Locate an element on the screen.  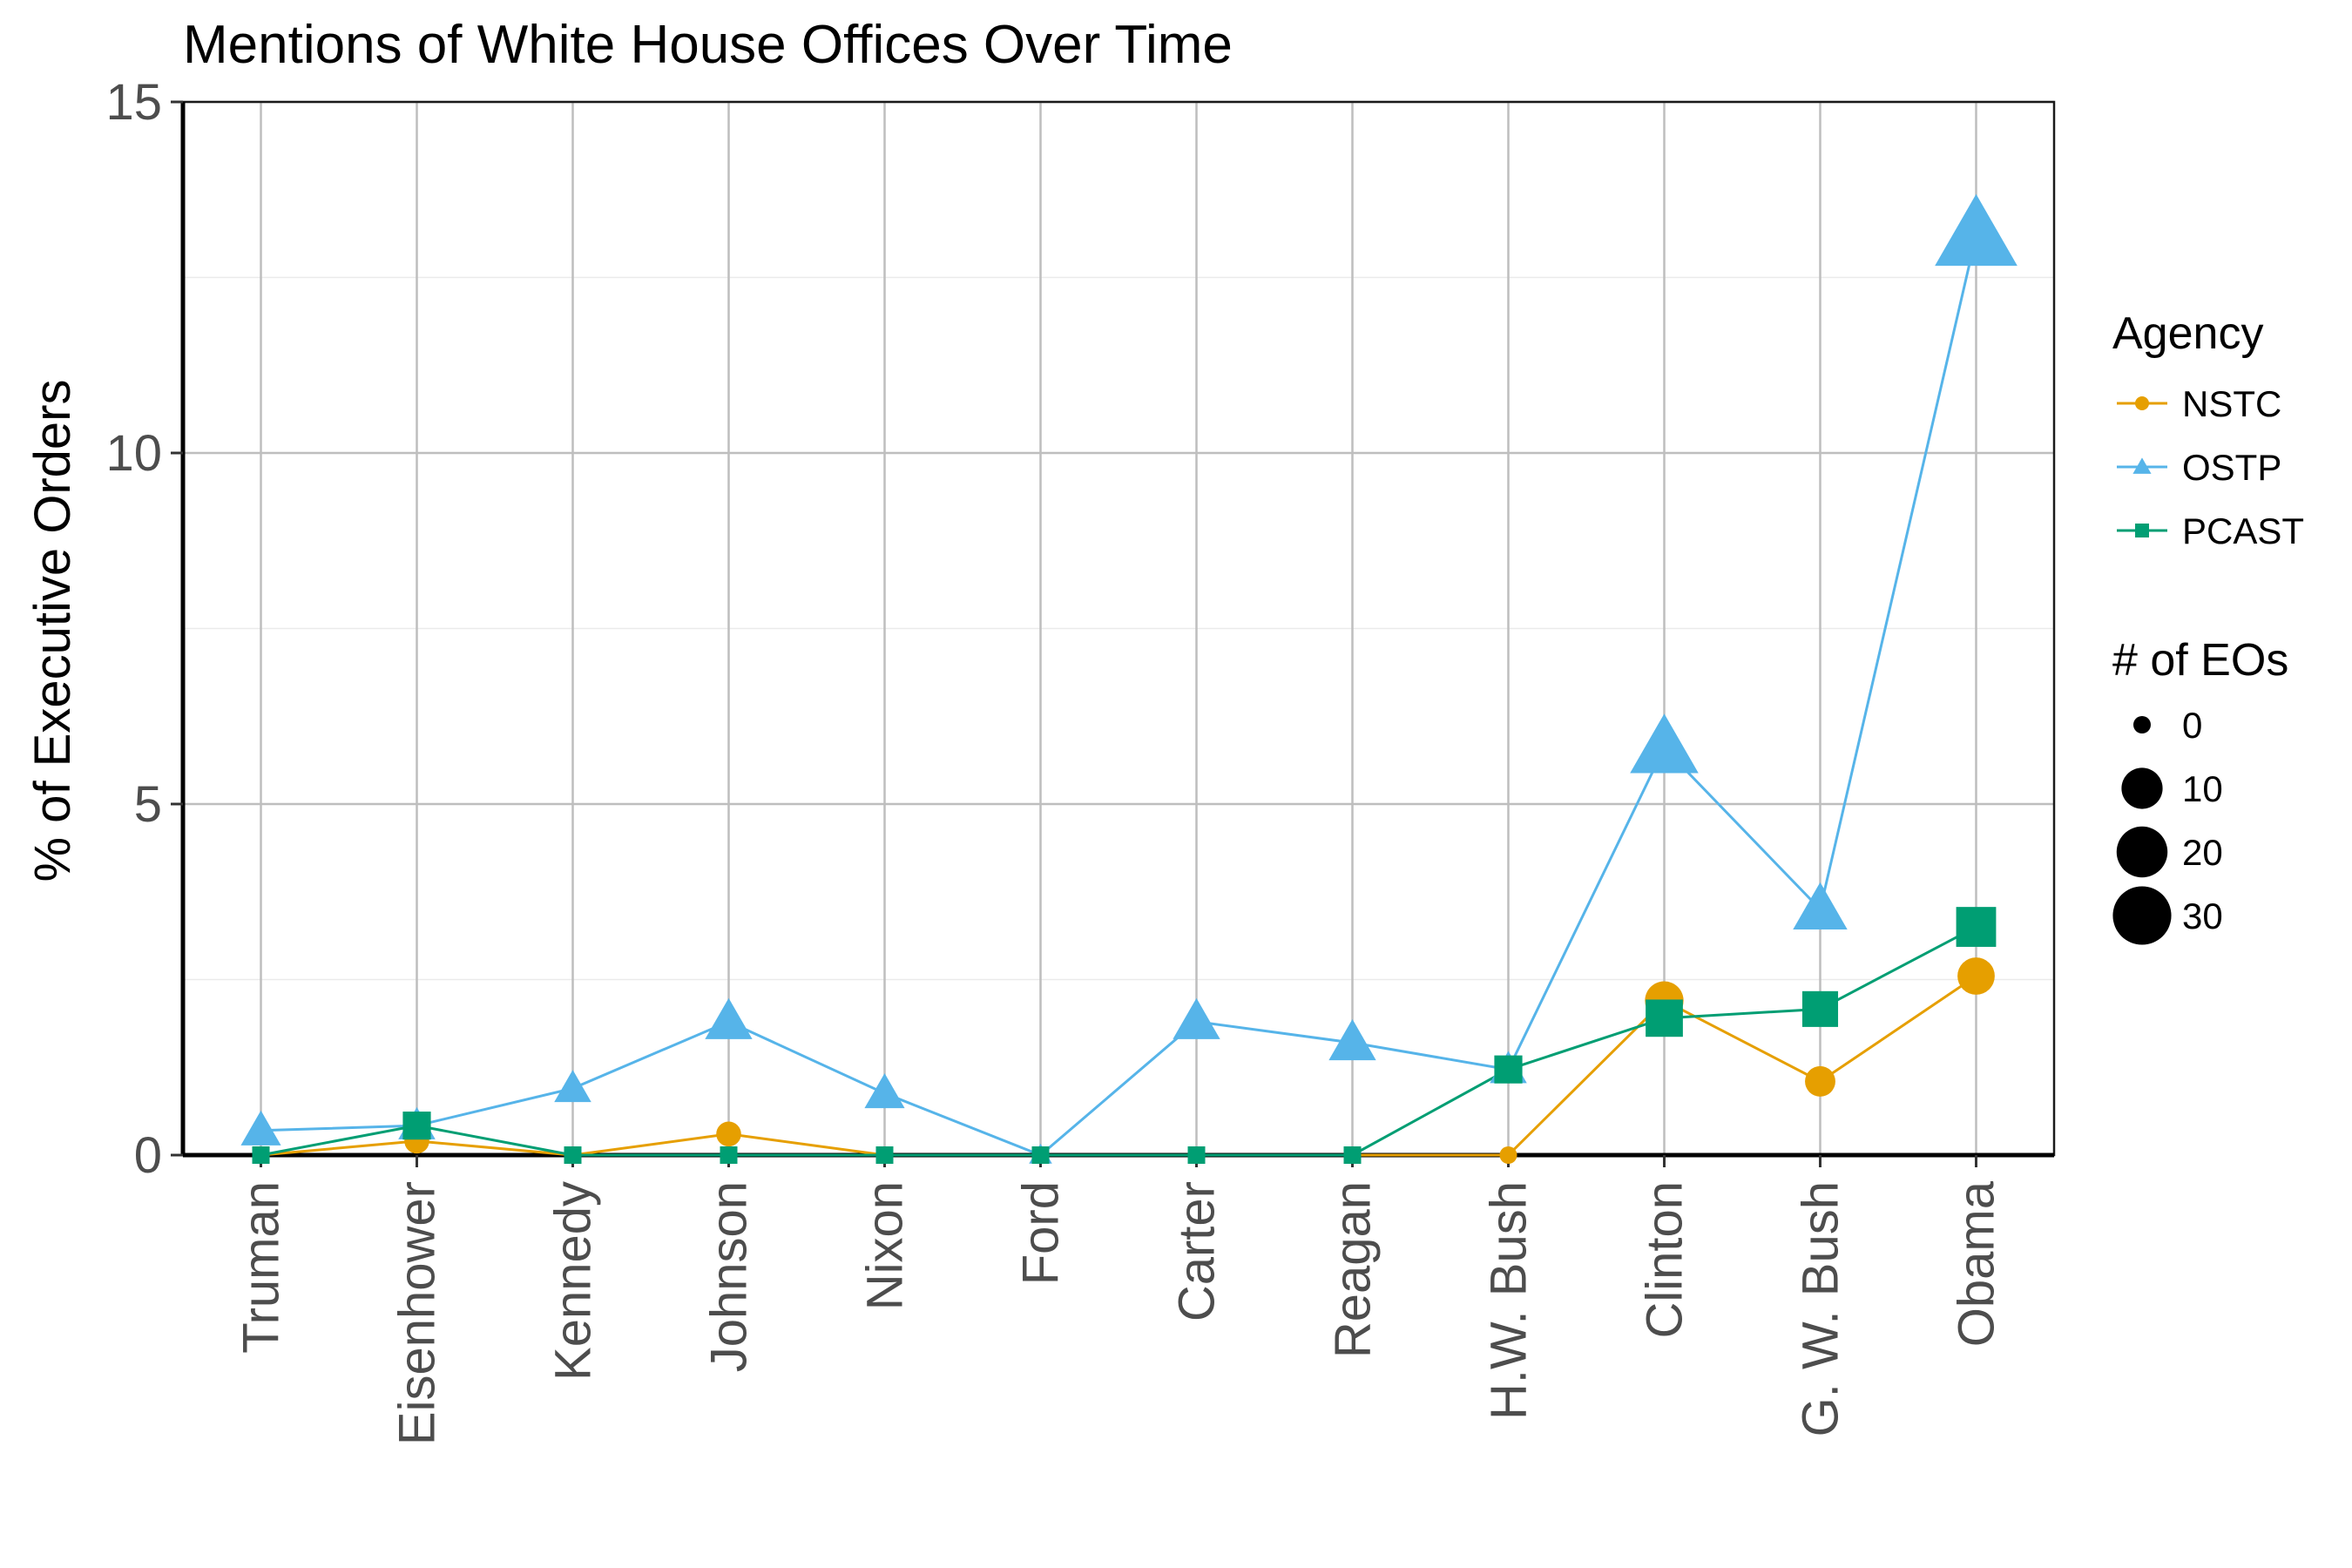
x-tick-label: Clinton is located at coordinates (1665, 1260).